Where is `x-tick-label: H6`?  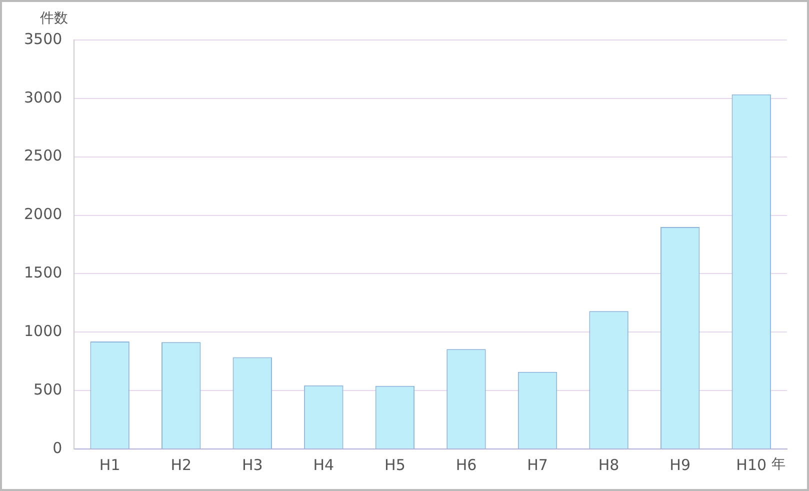 x-tick-label: H6 is located at coordinates (466, 465).